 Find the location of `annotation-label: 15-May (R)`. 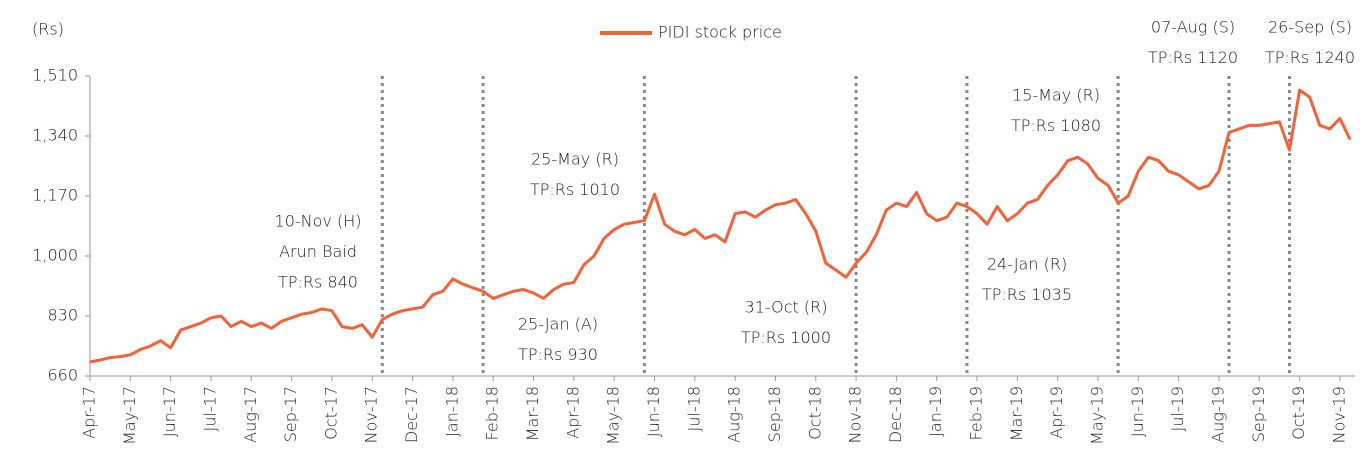

annotation-label: 15-May (R) is located at coordinates (1056, 95).